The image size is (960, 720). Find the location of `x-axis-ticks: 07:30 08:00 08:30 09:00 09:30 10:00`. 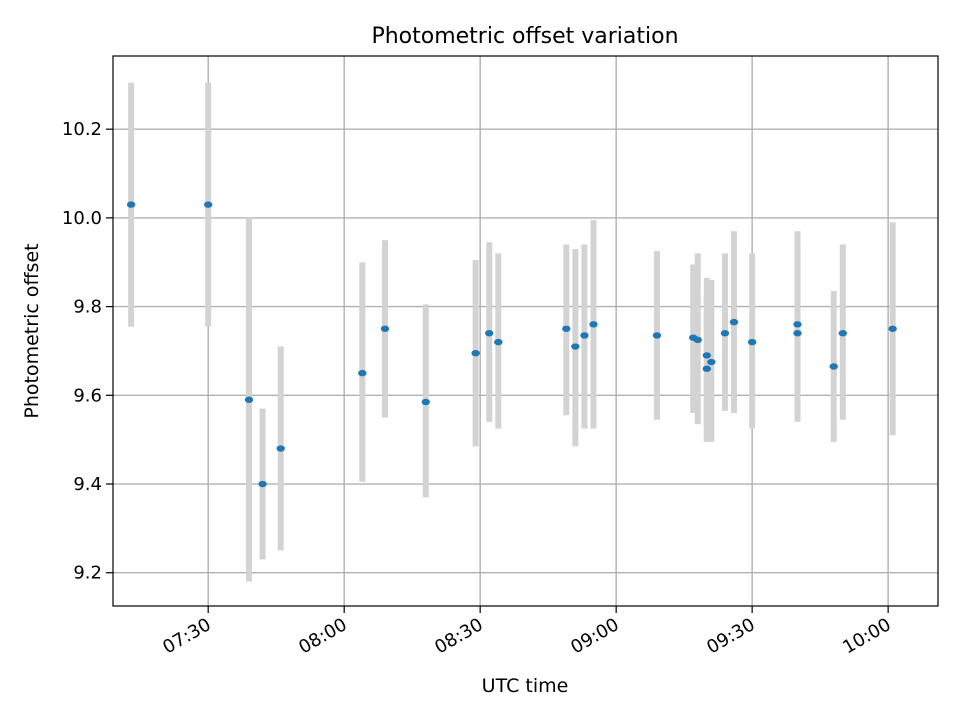

x-axis-ticks: 07:30 08:00 08:30 09:00 09:30 10:00 is located at coordinates (527, 632).